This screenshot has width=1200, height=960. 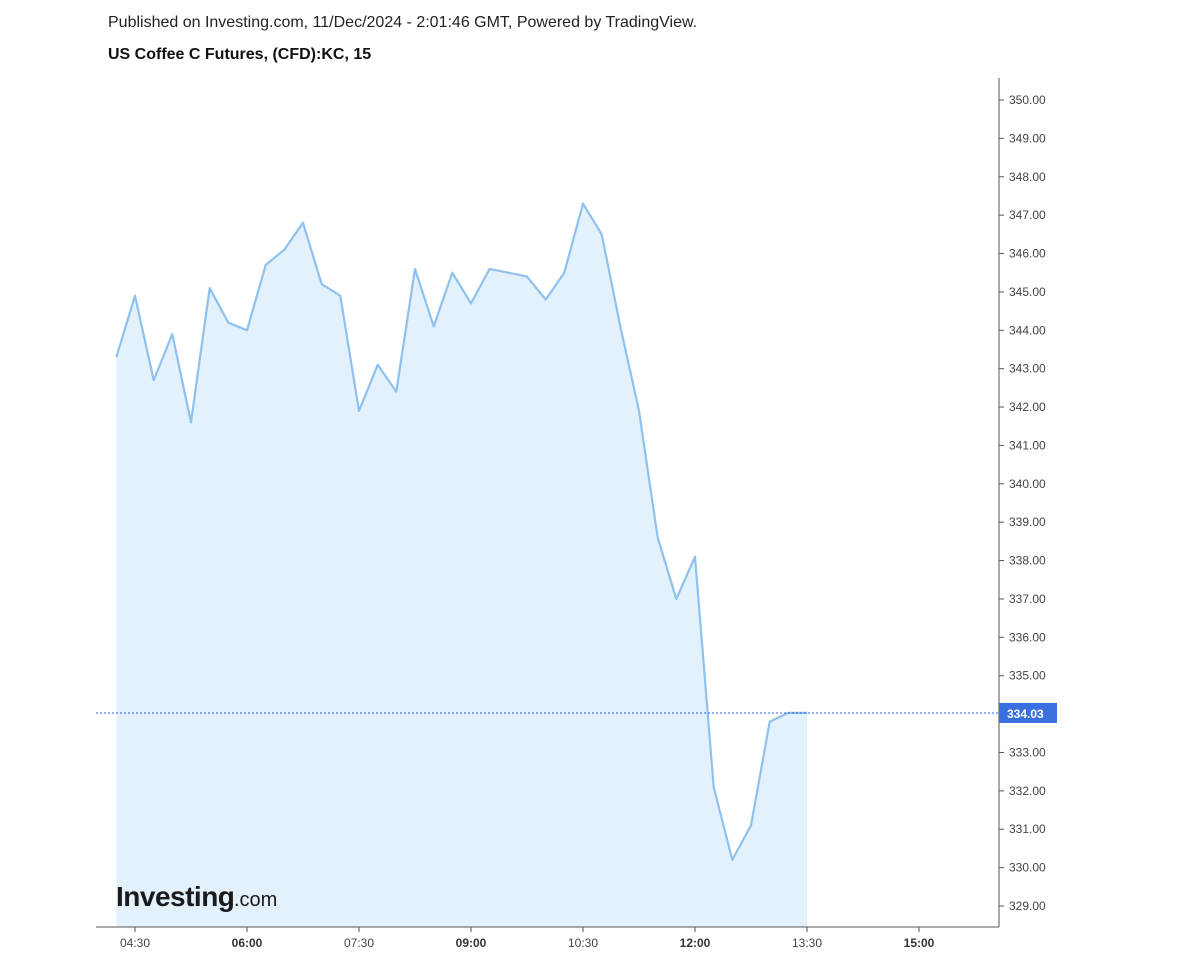 What do you see at coordinates (1027, 637) in the screenshot?
I see `y-tick-label: 336.00` at bounding box center [1027, 637].